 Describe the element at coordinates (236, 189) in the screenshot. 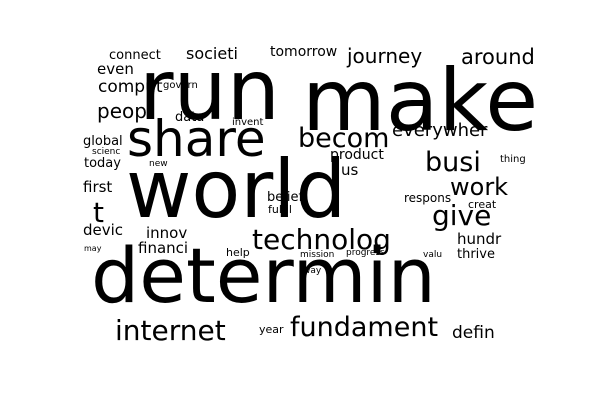

I see `word-world: world` at that location.